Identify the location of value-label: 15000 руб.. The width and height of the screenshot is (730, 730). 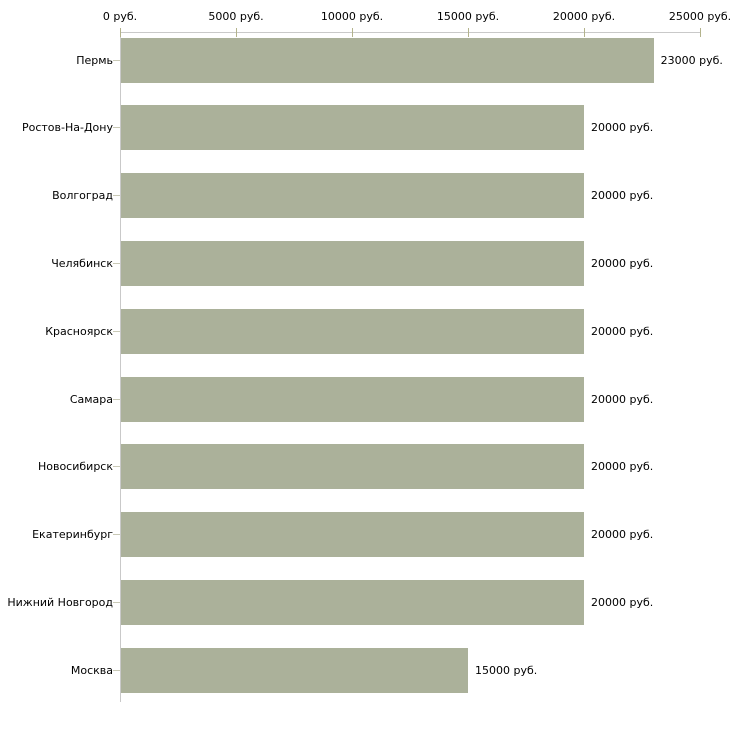
(506, 670).